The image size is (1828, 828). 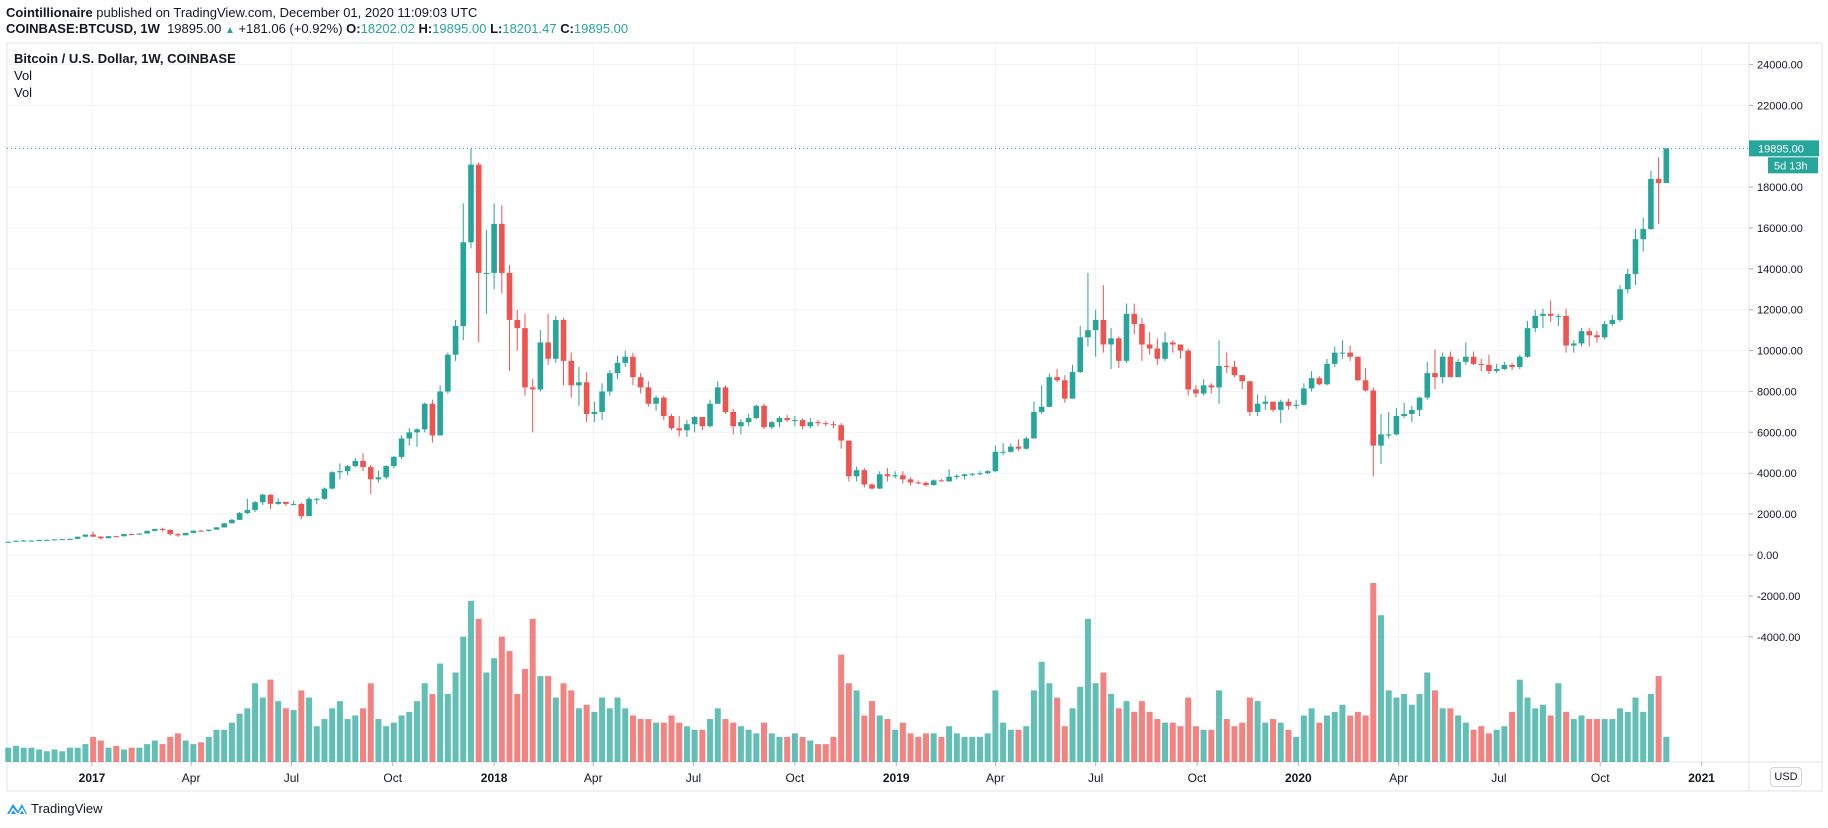 What do you see at coordinates (17, 810) in the screenshot?
I see `tradingview-logo-icon` at bounding box center [17, 810].